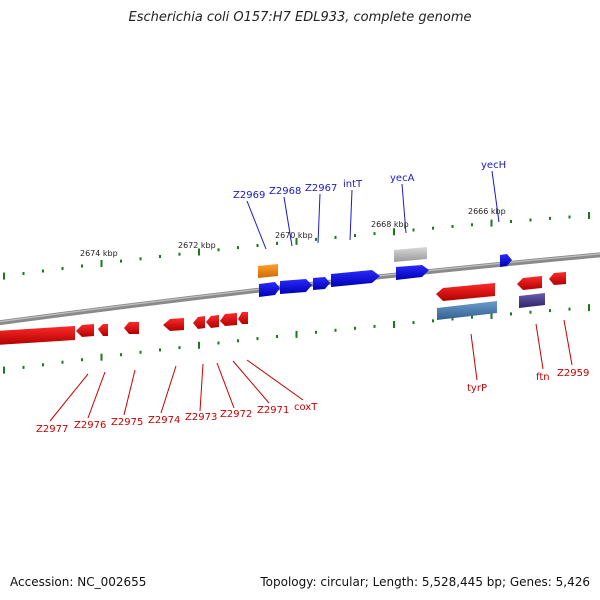 This screenshot has height=600, width=600. What do you see at coordinates (319, 218) in the screenshot?
I see `leader-z2967` at bounding box center [319, 218].